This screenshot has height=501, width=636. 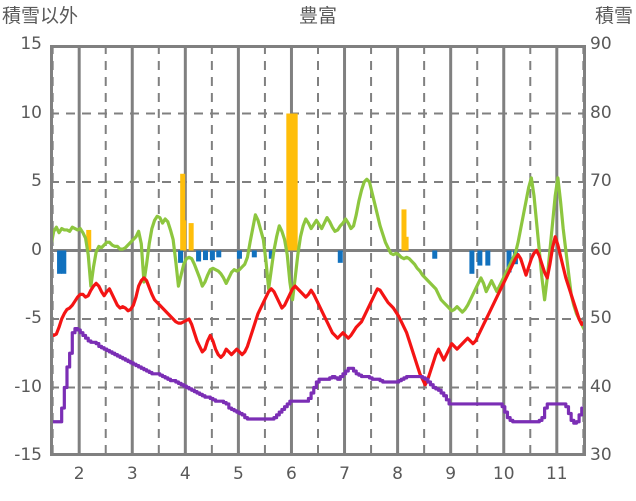 I want to click on x-axis-tick-label: 5, so click(x=238, y=474).